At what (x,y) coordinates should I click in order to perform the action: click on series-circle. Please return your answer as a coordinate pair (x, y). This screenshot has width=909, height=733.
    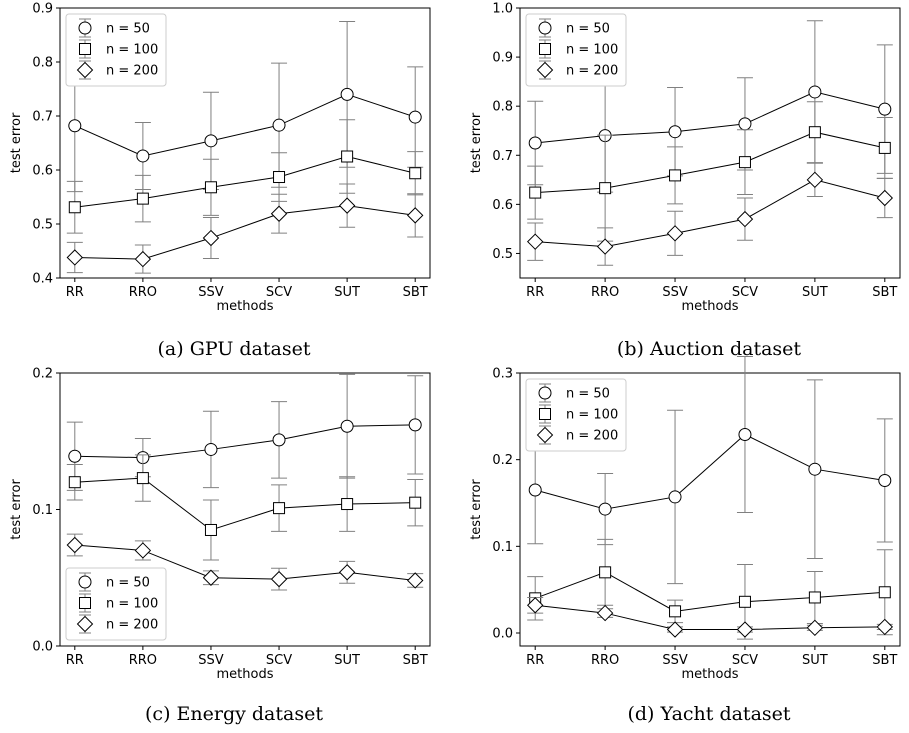
    Looking at the image, I should click on (245, 432).